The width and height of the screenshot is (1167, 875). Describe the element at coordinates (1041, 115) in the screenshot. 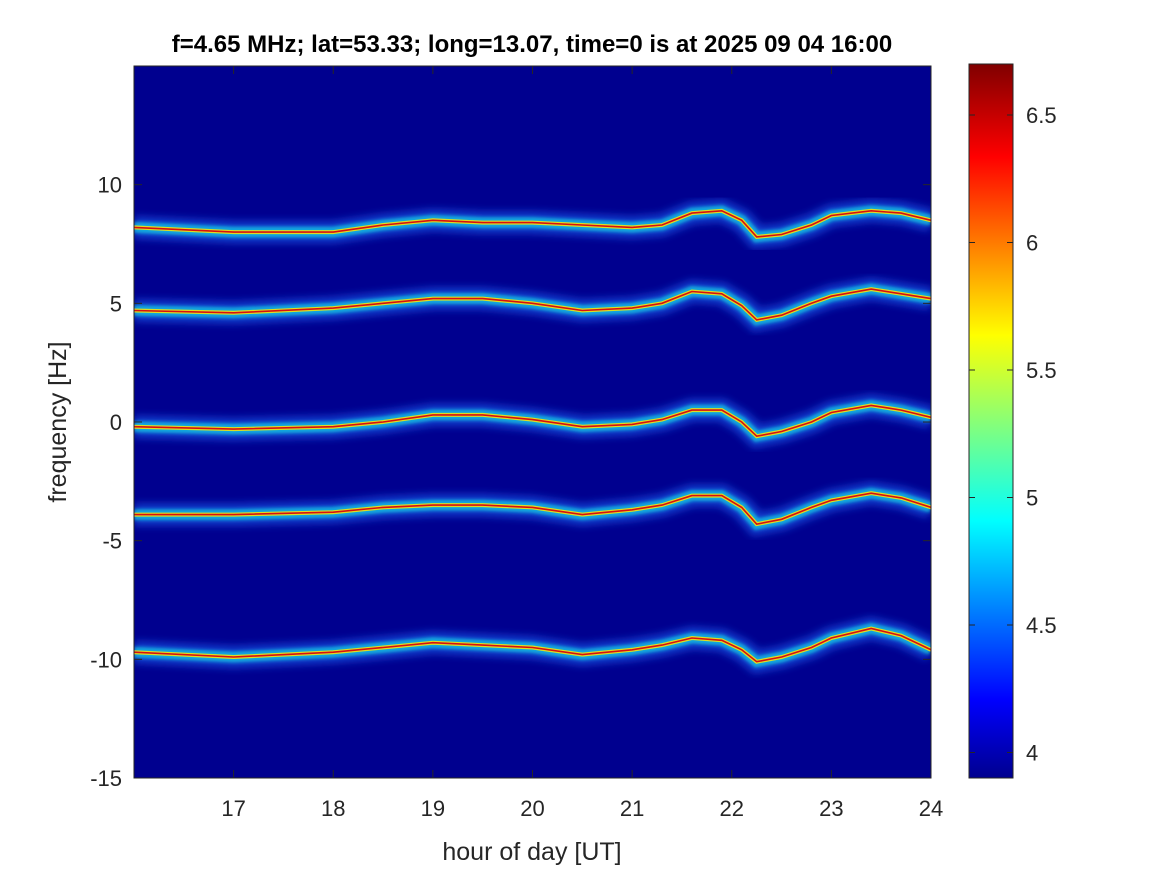

I see `colorbar-tick-label: 6.5` at that location.